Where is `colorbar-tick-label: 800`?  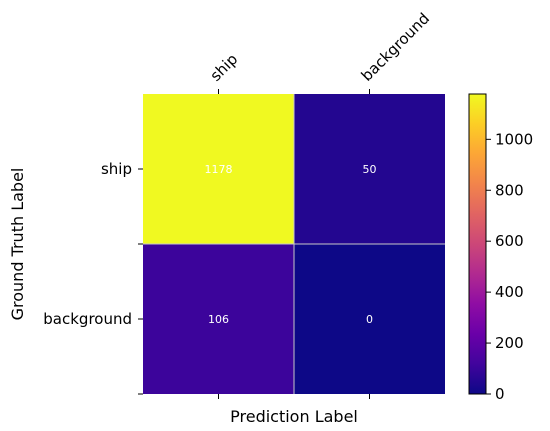
colorbar-tick-label: 800 is located at coordinates (509, 190).